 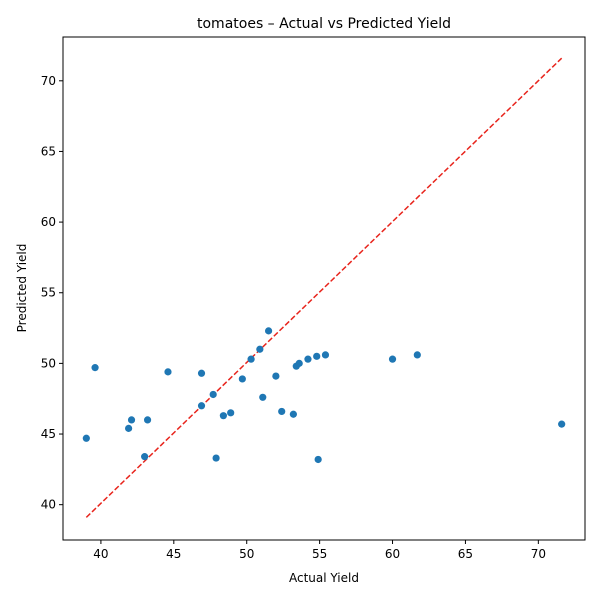 What do you see at coordinates (465, 554) in the screenshot?
I see `x-tick-label: 65` at bounding box center [465, 554].